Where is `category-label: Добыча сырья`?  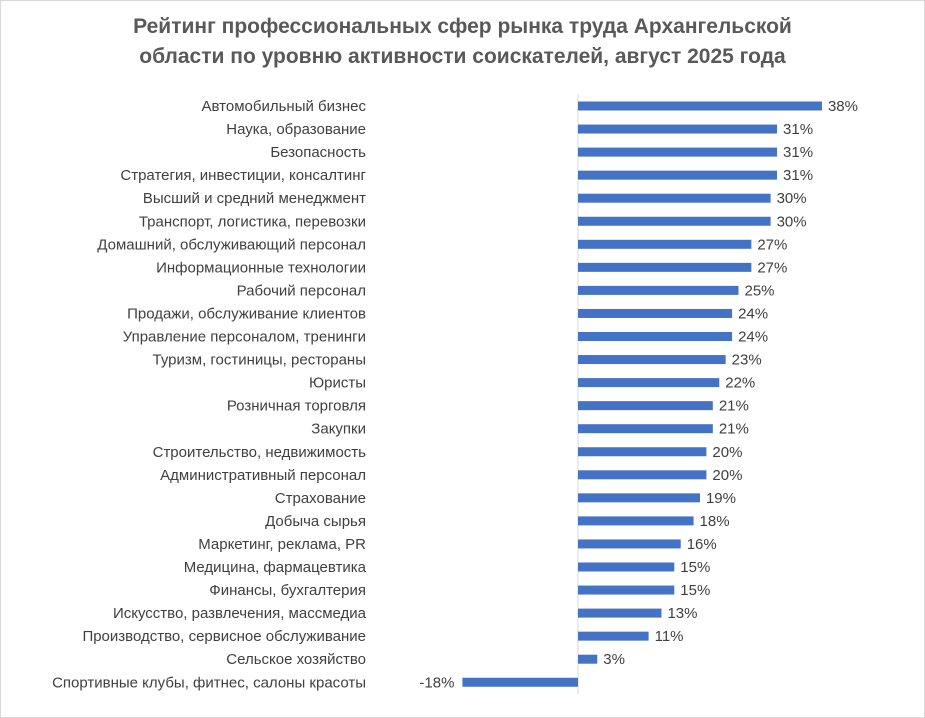 category-label: Добыча сырья is located at coordinates (315, 521).